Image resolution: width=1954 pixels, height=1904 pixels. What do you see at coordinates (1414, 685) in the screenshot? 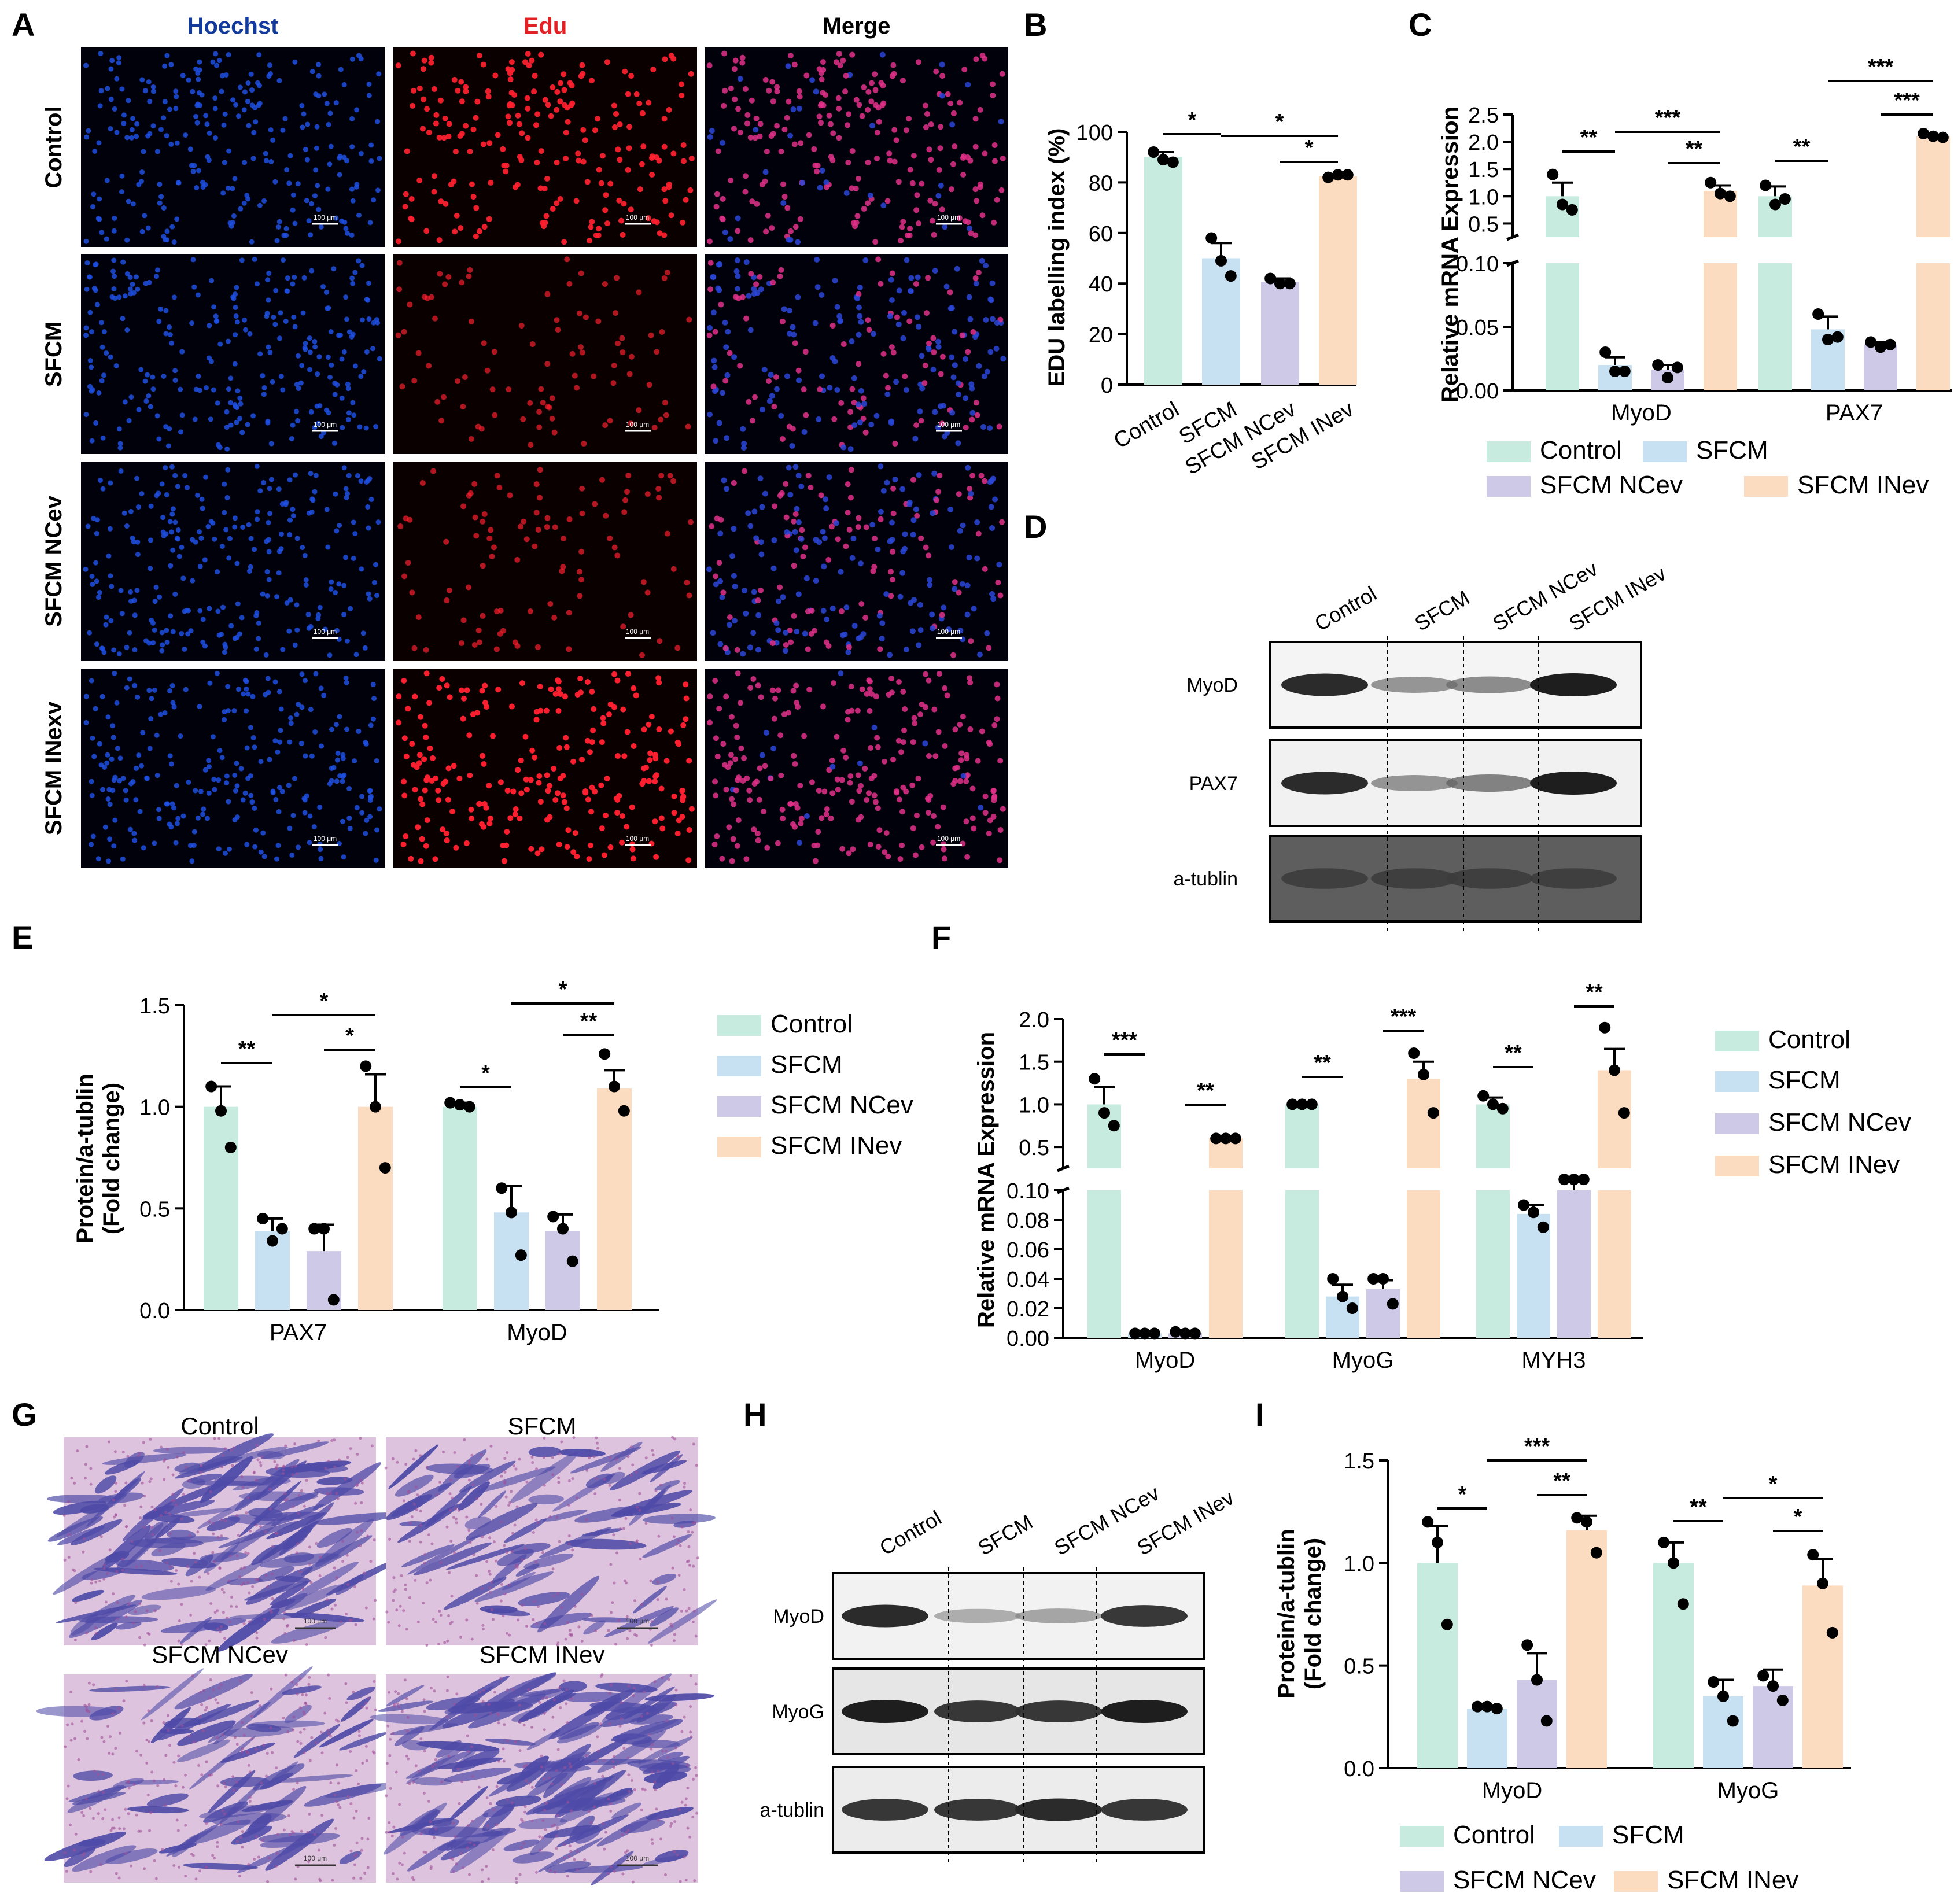
I see `band` at bounding box center [1414, 685].